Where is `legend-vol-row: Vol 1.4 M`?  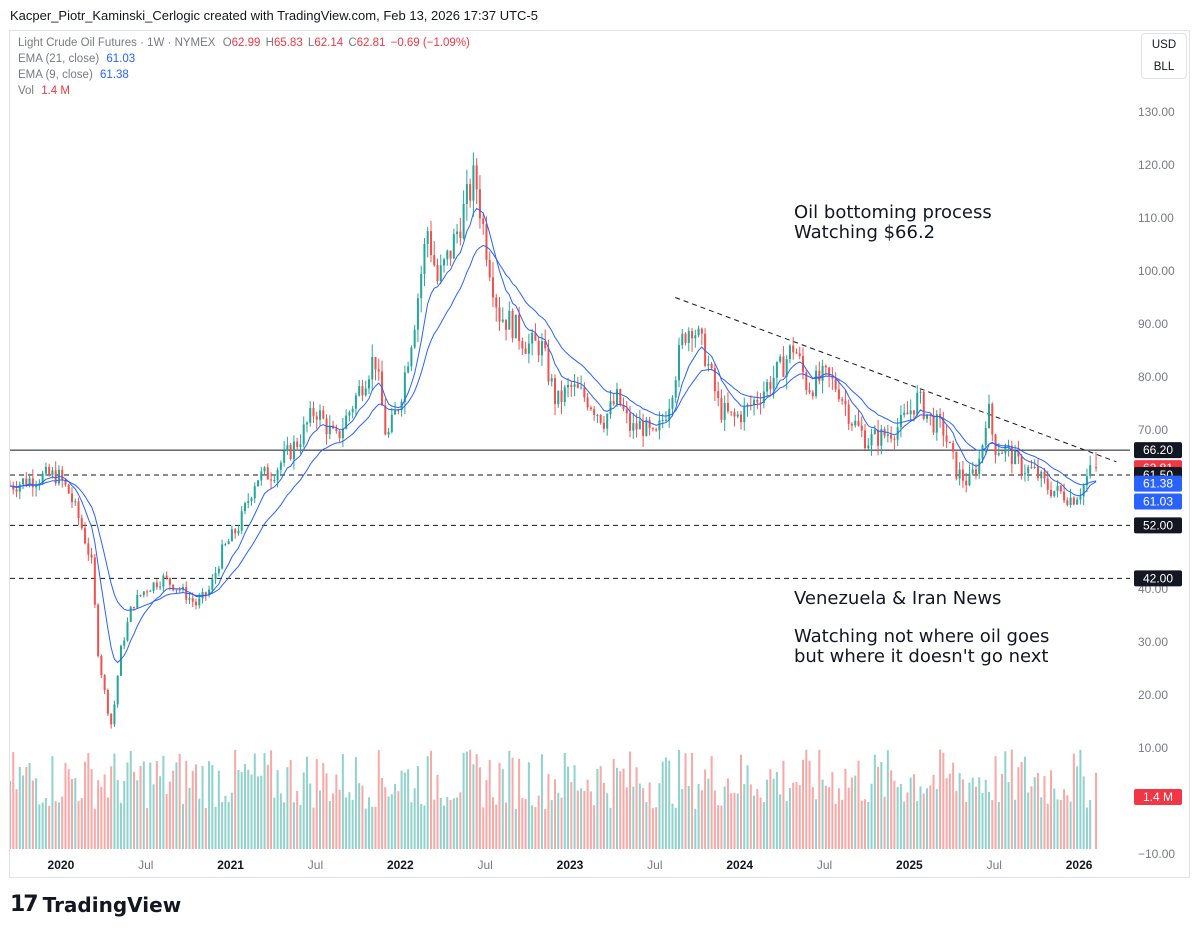
legend-vol-row: Vol 1.4 M is located at coordinates (244, 91).